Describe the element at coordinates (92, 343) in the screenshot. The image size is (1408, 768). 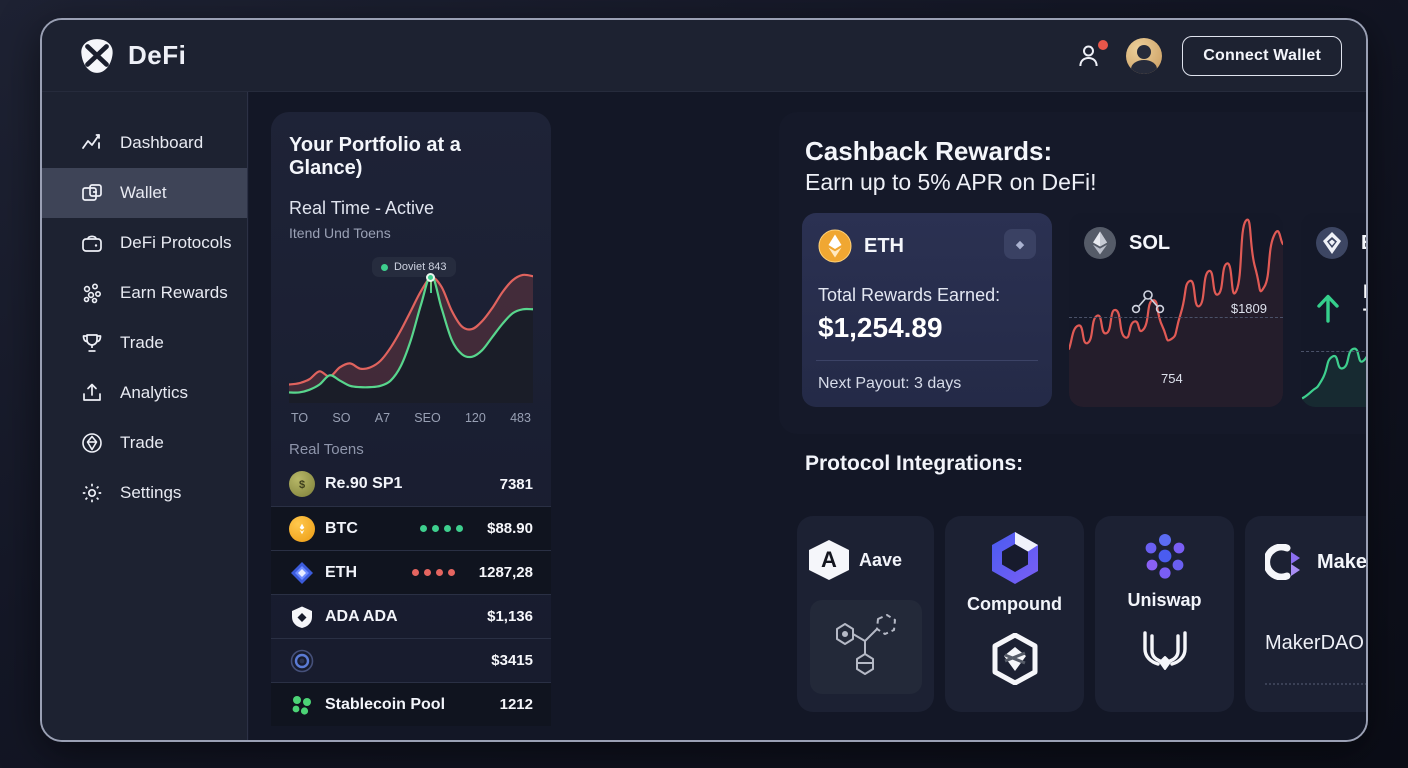
I see `trophy-icon` at that location.